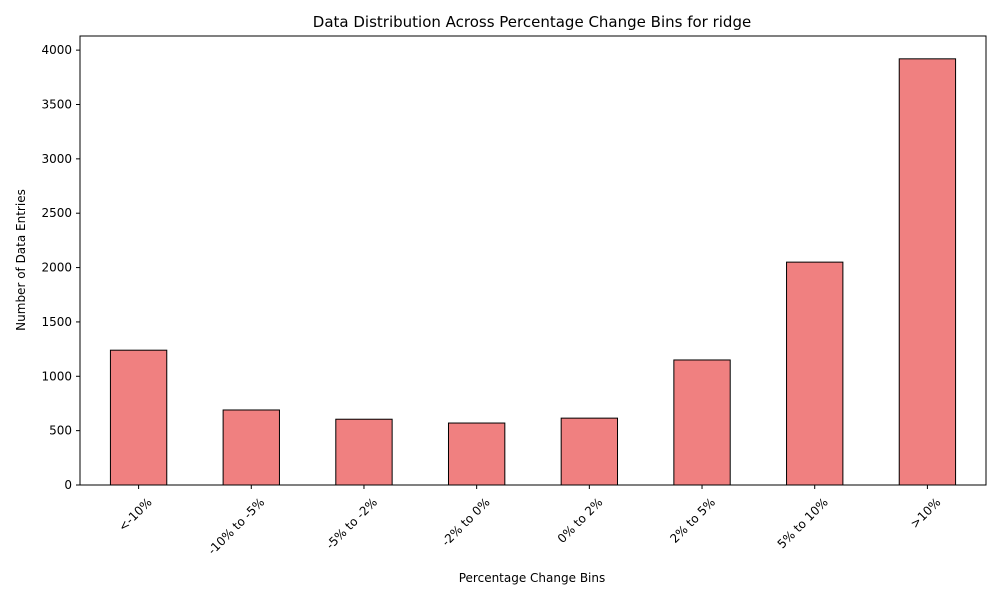 Image resolution: width=1000 pixels, height=600 pixels. What do you see at coordinates (56, 268) in the screenshot?
I see `y-tick-label-4: 2000` at bounding box center [56, 268].